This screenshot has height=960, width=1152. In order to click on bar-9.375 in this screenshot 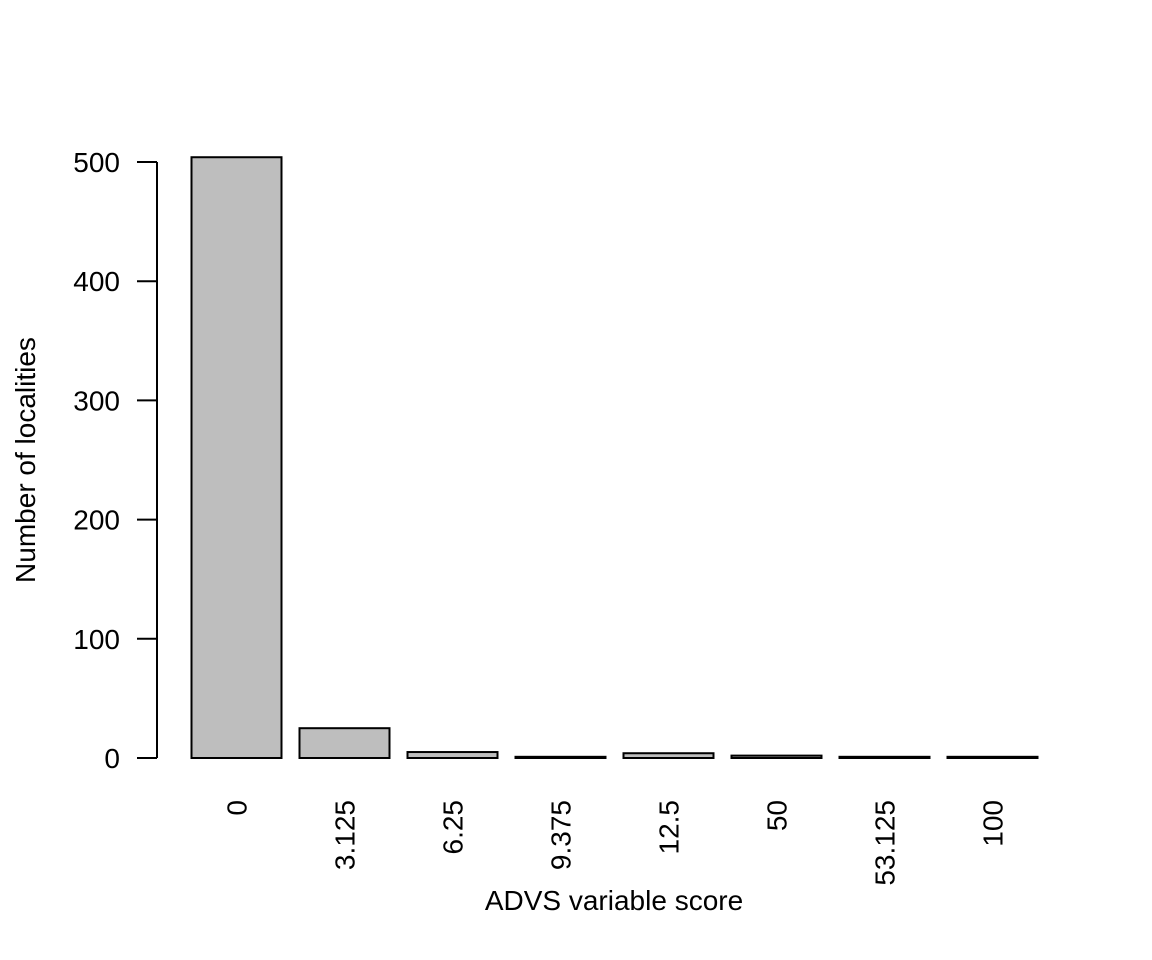, I will do `click(560, 757)`.